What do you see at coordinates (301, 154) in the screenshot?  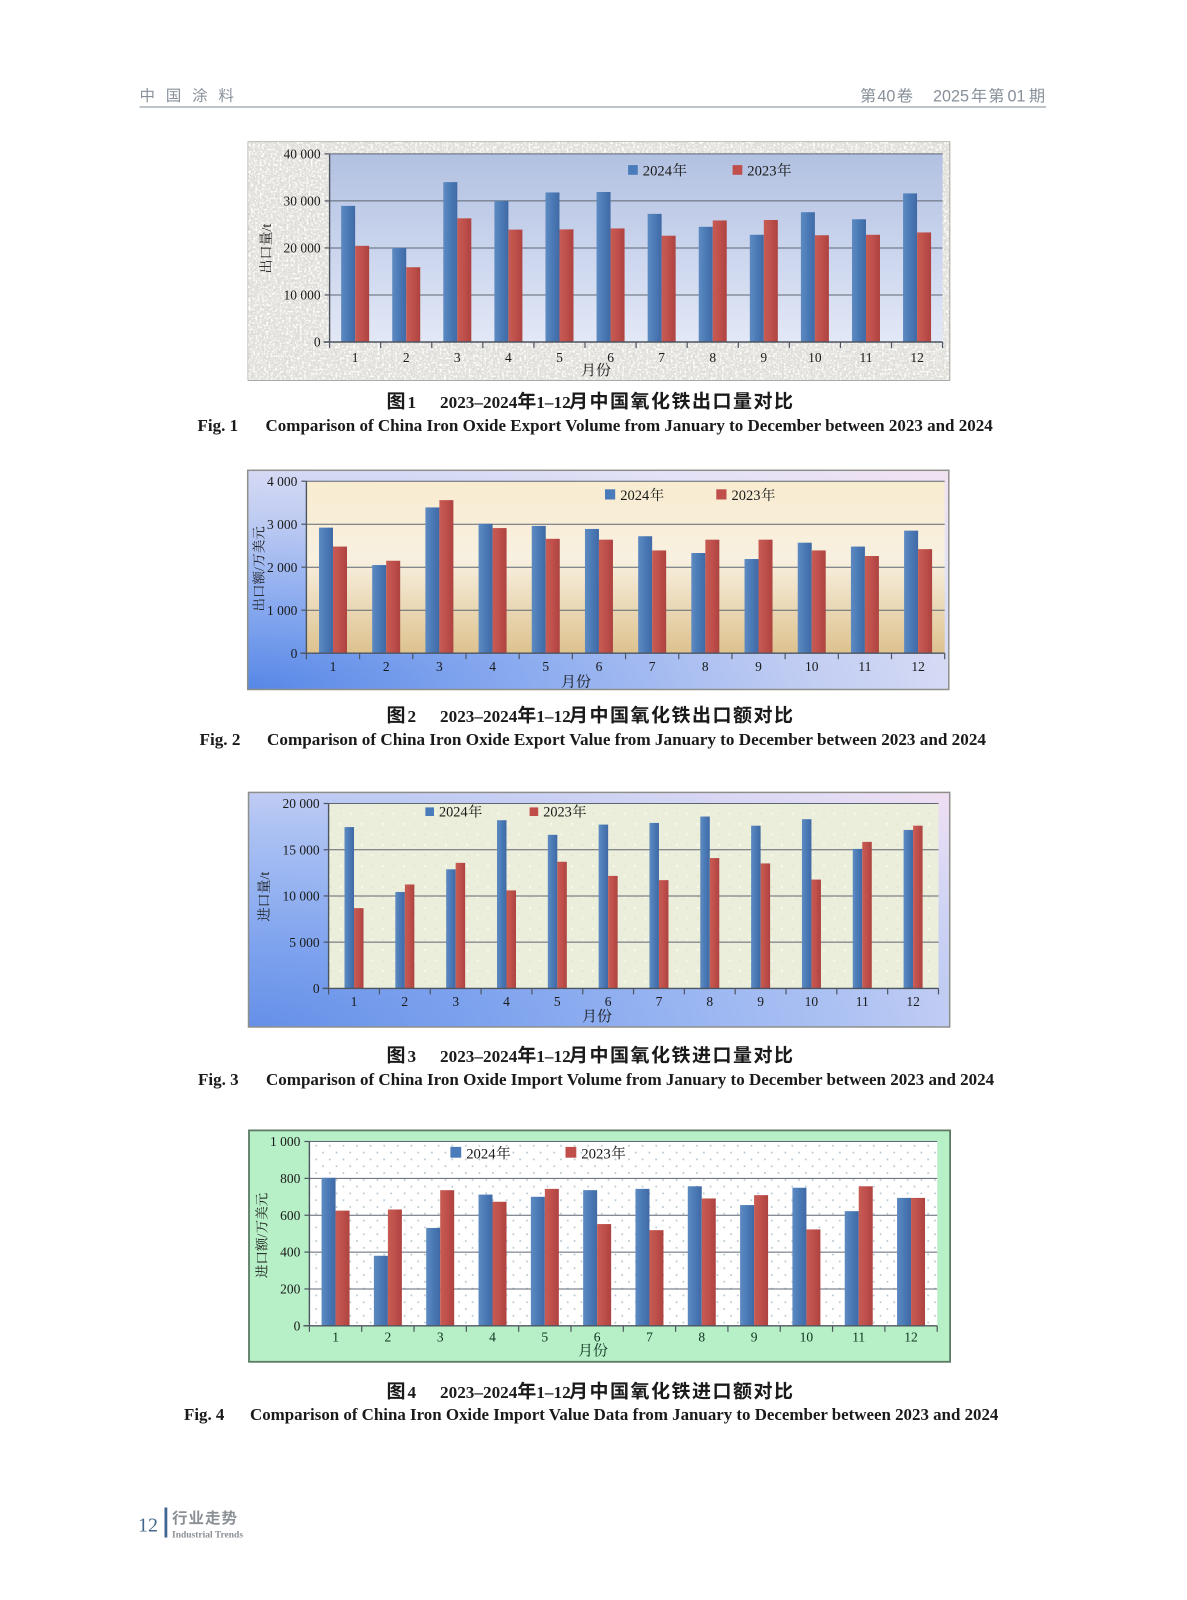 I see `svg-text: 40 000` at bounding box center [301, 154].